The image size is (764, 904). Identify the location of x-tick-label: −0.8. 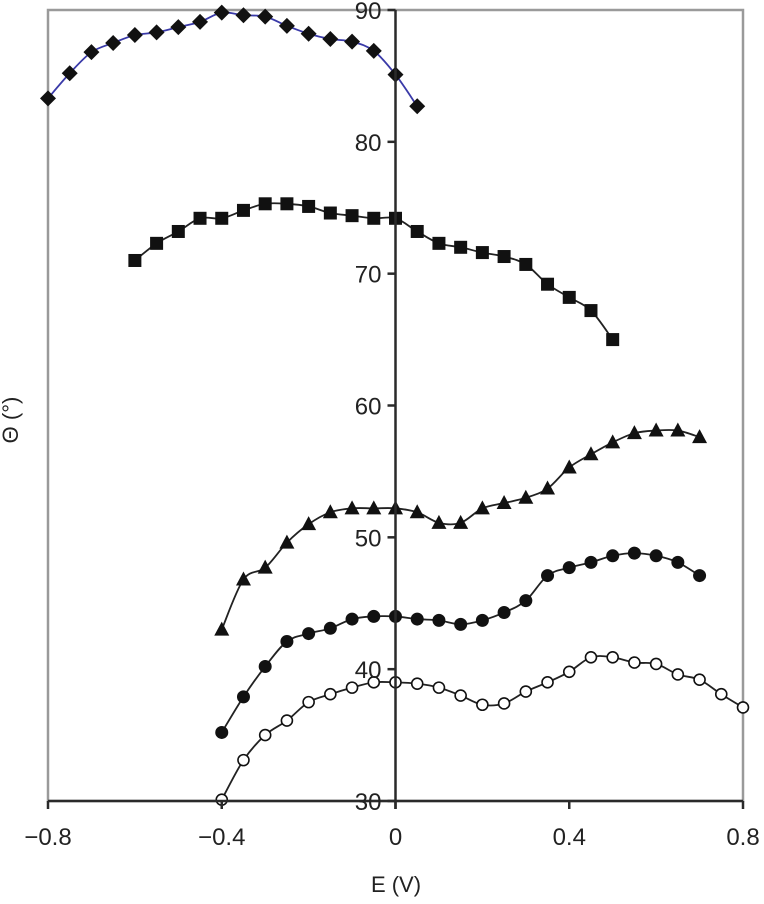
(47, 837).